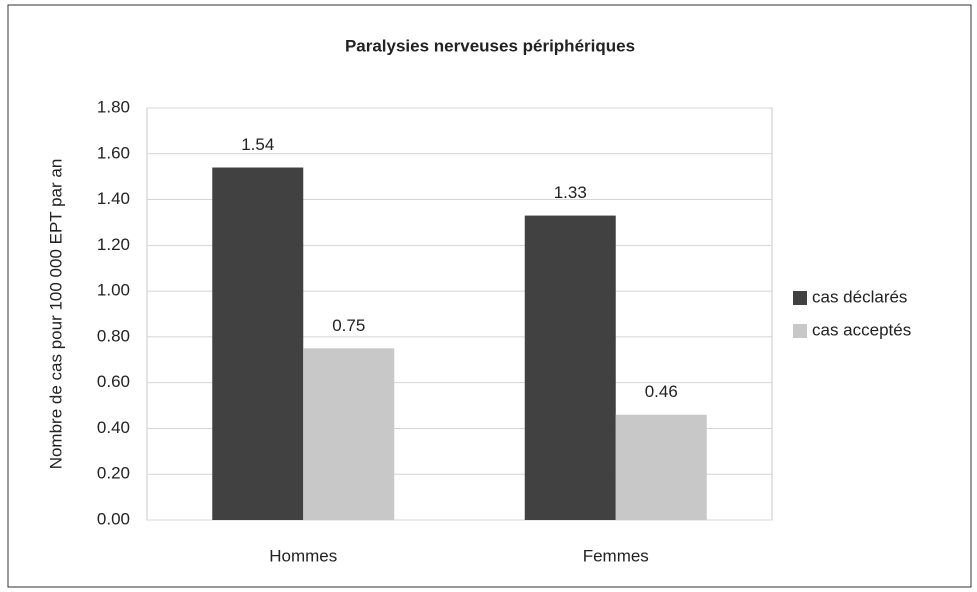  What do you see at coordinates (348, 325) in the screenshot?
I see `value-label: 0.75` at bounding box center [348, 325].